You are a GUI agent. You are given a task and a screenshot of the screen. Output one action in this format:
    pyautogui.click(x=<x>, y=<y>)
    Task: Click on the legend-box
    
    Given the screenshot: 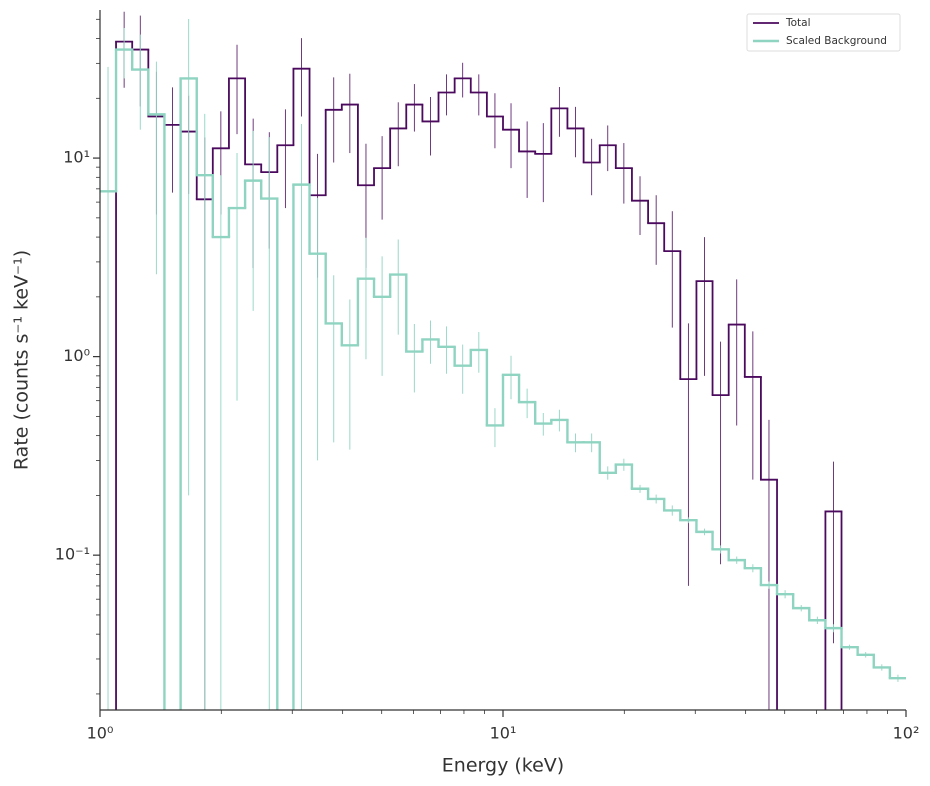 What is the action you would take?
    pyautogui.click(x=823, y=32)
    